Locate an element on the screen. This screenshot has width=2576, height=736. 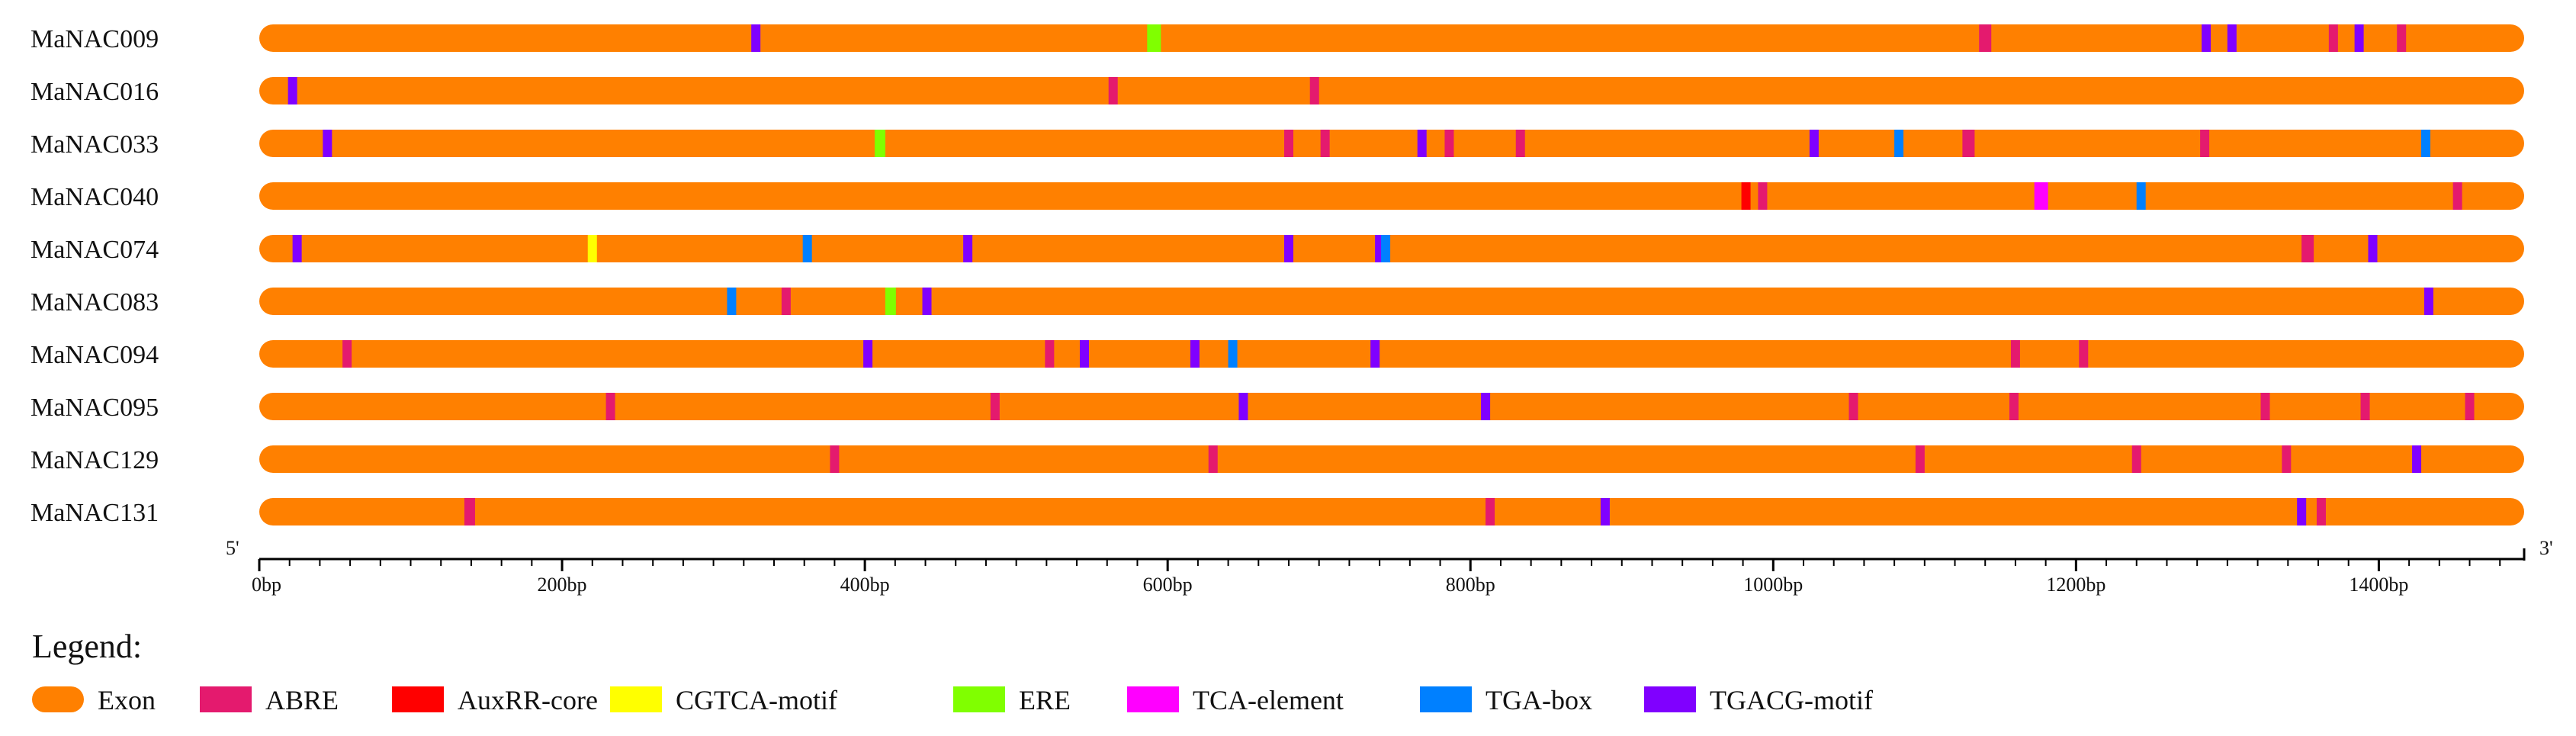
legend-item: AuxRR-core is located at coordinates (495, 700).